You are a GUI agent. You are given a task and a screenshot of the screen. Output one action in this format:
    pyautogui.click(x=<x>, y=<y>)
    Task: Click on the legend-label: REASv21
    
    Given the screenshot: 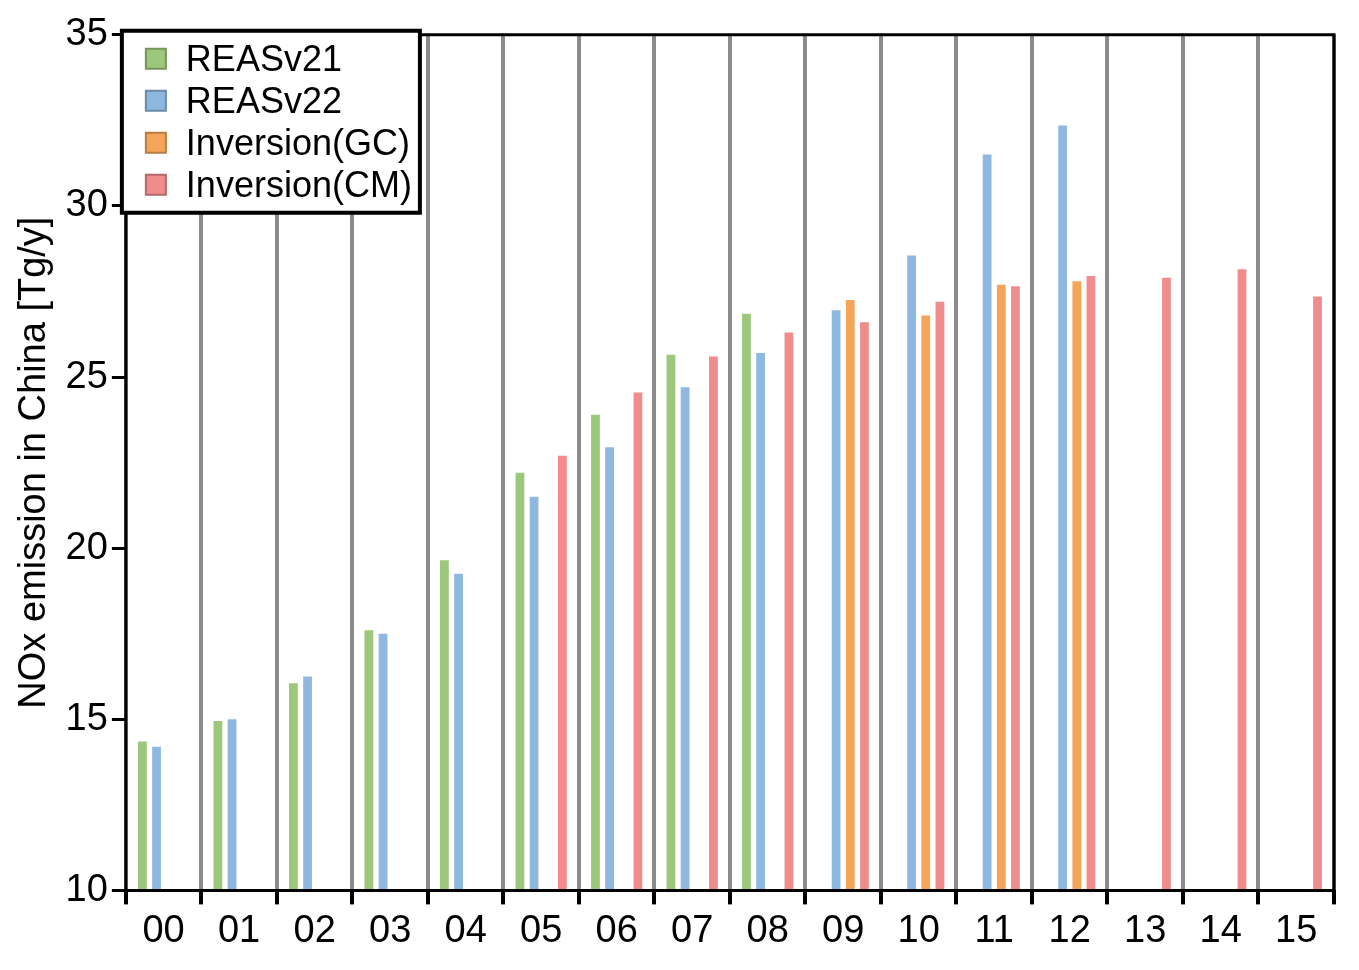 What is the action you would take?
    pyautogui.click(x=263, y=58)
    